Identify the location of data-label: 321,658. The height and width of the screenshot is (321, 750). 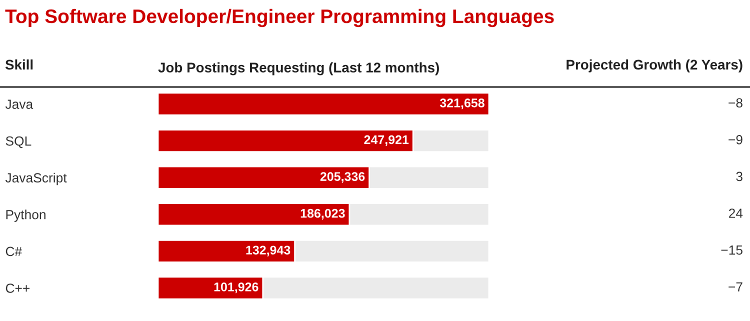
(462, 104).